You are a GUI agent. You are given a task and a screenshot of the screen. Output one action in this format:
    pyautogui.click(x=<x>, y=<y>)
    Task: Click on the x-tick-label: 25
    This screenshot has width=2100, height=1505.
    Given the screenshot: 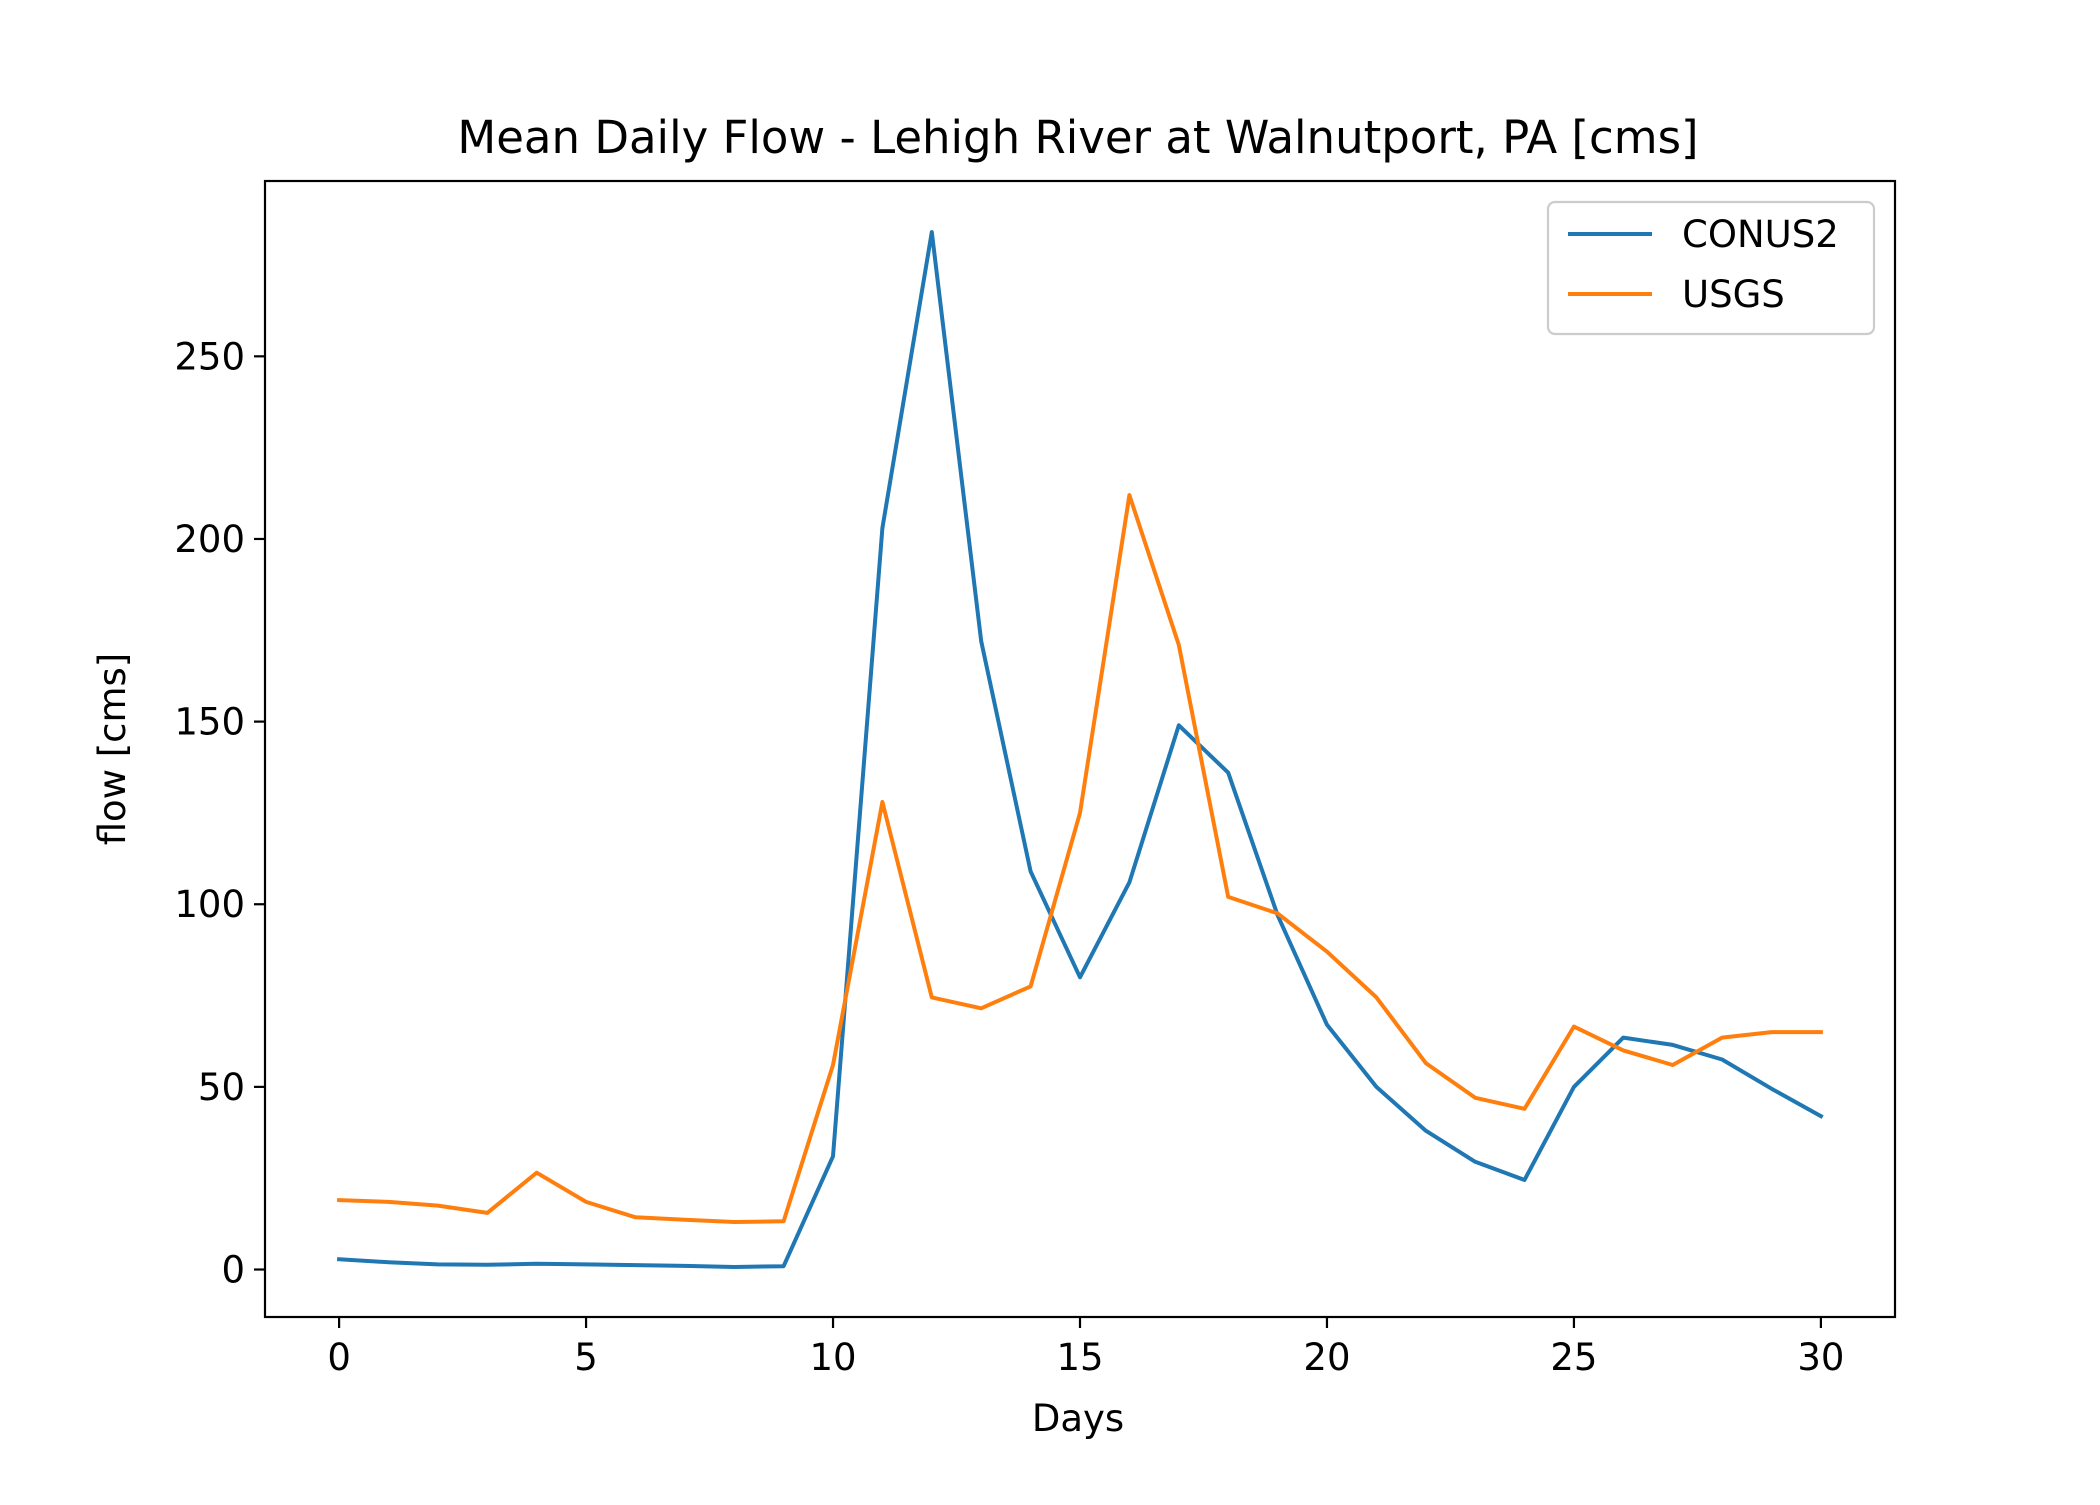 What is the action you would take?
    pyautogui.click(x=1573, y=1357)
    